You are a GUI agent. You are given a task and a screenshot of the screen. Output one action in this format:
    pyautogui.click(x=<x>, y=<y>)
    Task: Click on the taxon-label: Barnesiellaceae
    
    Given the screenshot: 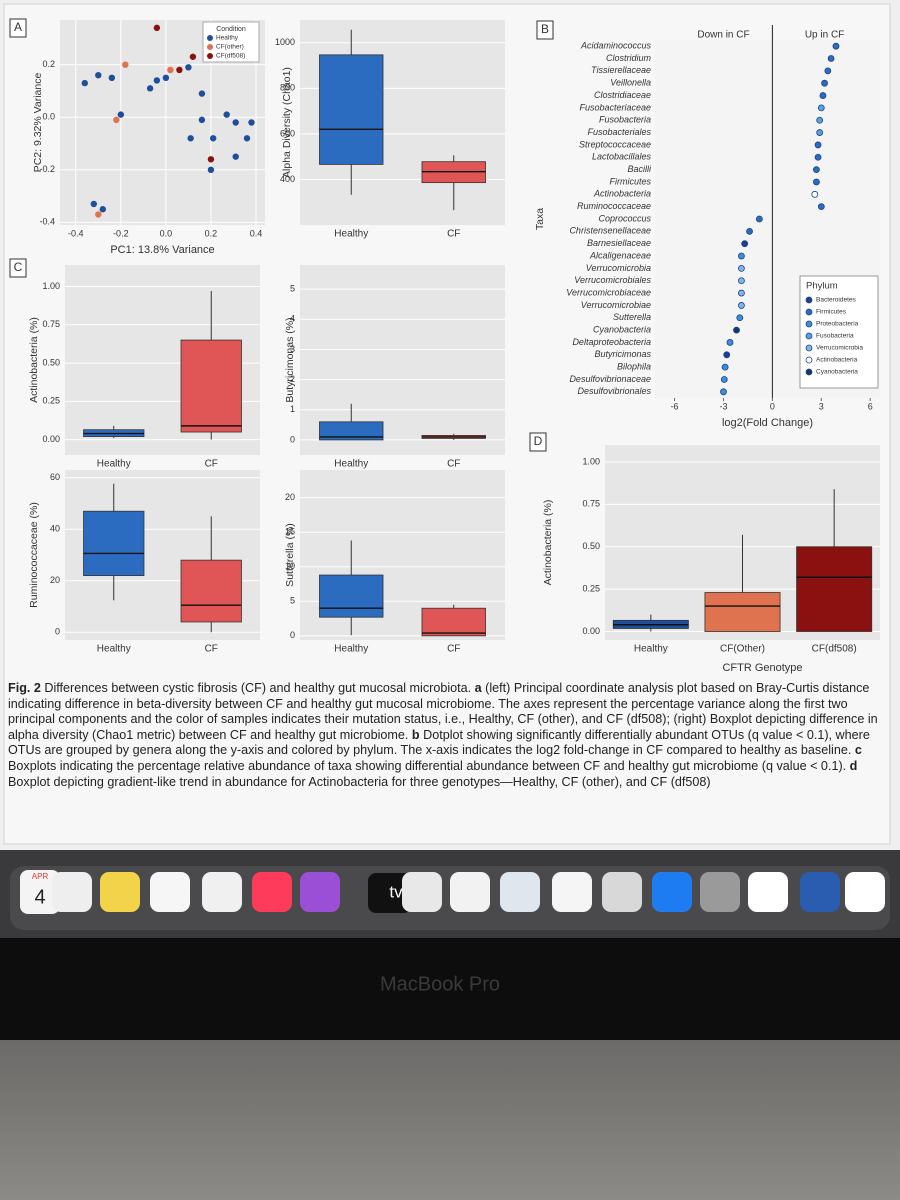 What is the action you would take?
    pyautogui.click(x=619, y=243)
    